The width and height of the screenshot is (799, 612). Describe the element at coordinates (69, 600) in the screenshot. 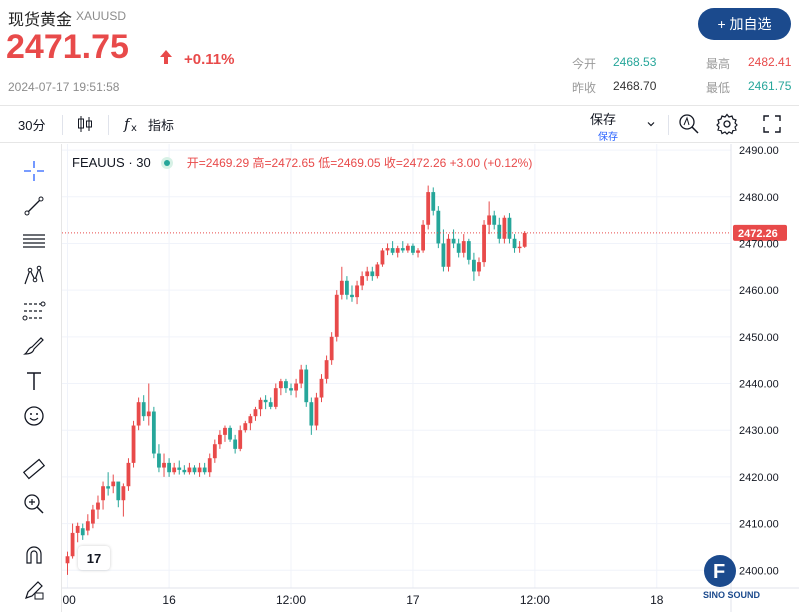

I see `x-tick-label: :00` at that location.